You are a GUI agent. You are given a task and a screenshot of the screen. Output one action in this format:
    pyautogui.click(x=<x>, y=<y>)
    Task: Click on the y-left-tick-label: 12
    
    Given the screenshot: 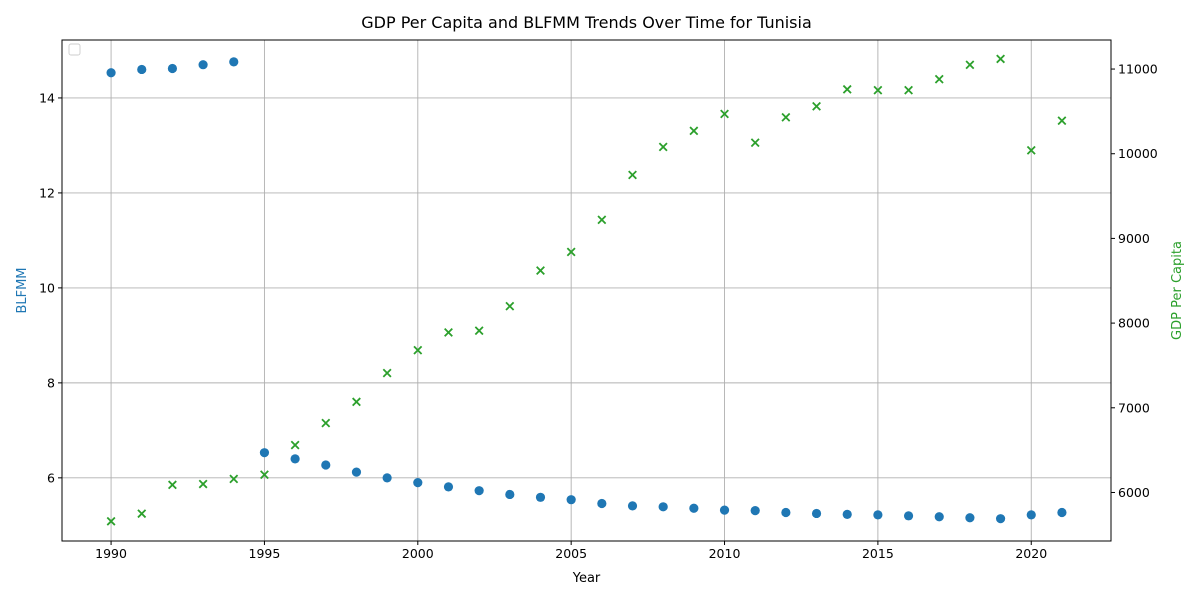 What is the action you would take?
    pyautogui.click(x=47, y=192)
    